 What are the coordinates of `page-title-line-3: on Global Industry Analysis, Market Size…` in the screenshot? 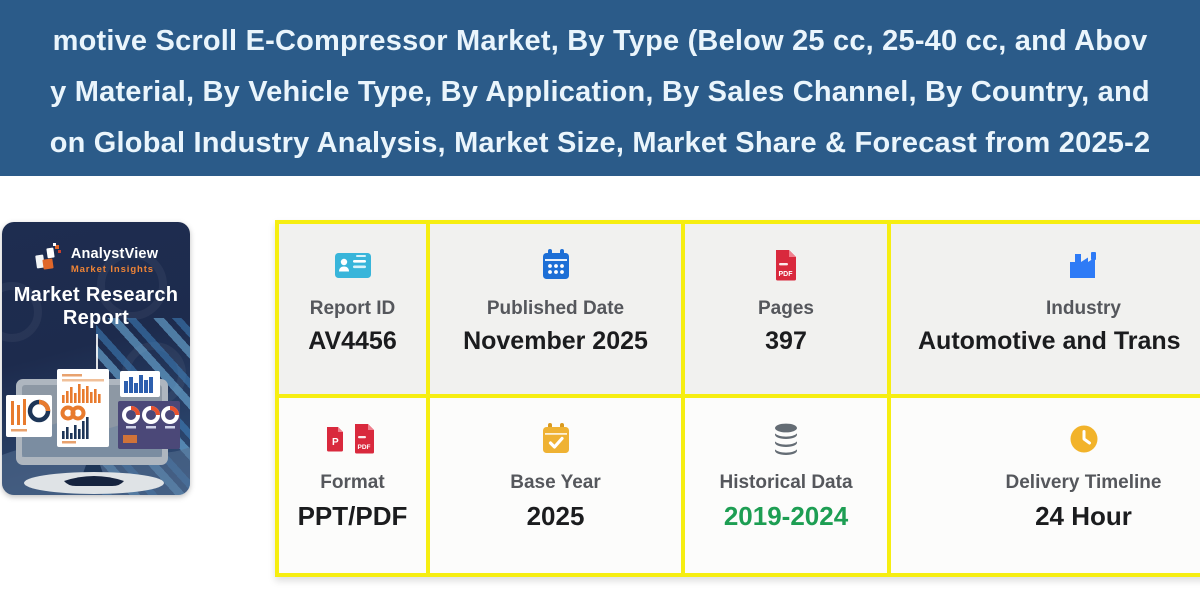 It's located at (600, 143).